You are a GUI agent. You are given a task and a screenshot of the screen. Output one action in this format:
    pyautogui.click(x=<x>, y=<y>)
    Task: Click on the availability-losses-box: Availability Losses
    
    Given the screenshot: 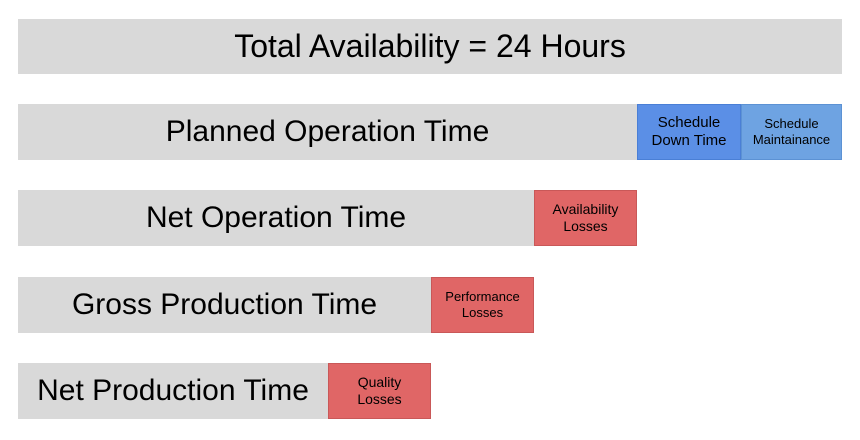 What is the action you would take?
    pyautogui.click(x=585, y=218)
    